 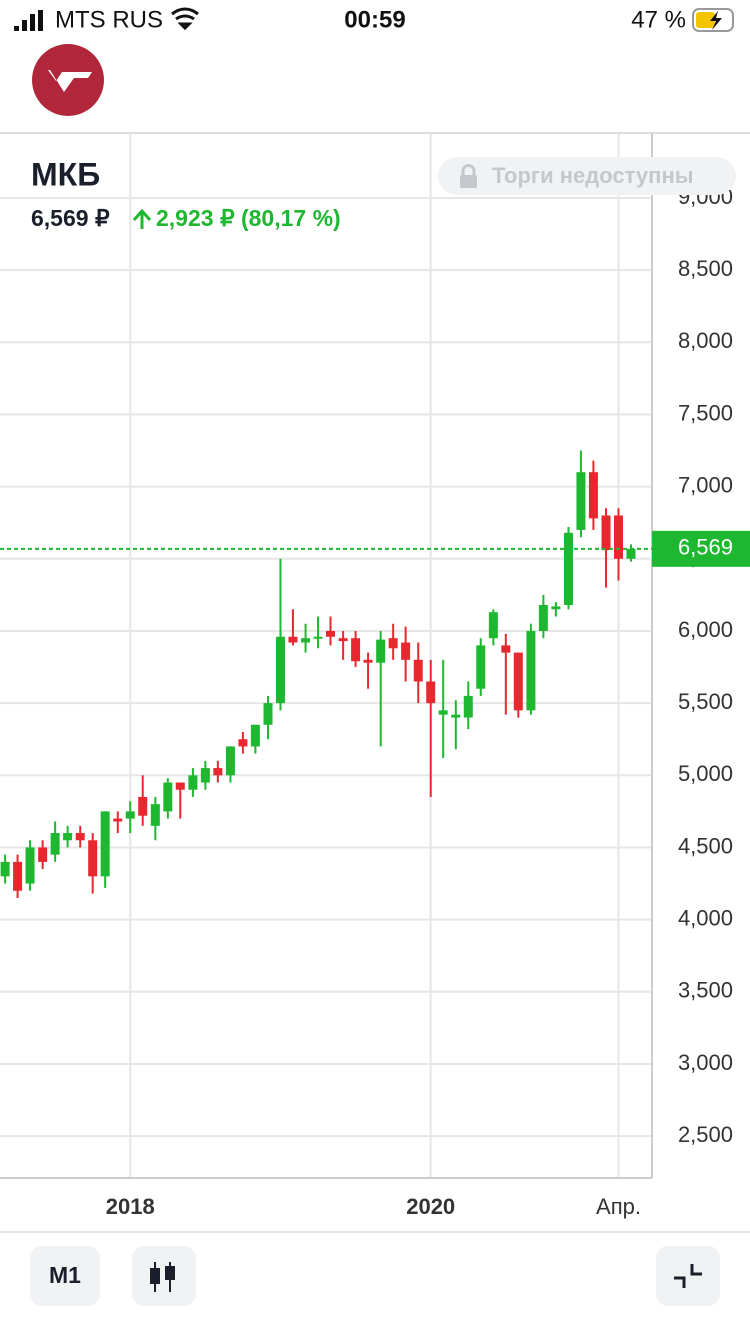 I want to click on y-tick-label: 7,500, so click(x=705, y=412).